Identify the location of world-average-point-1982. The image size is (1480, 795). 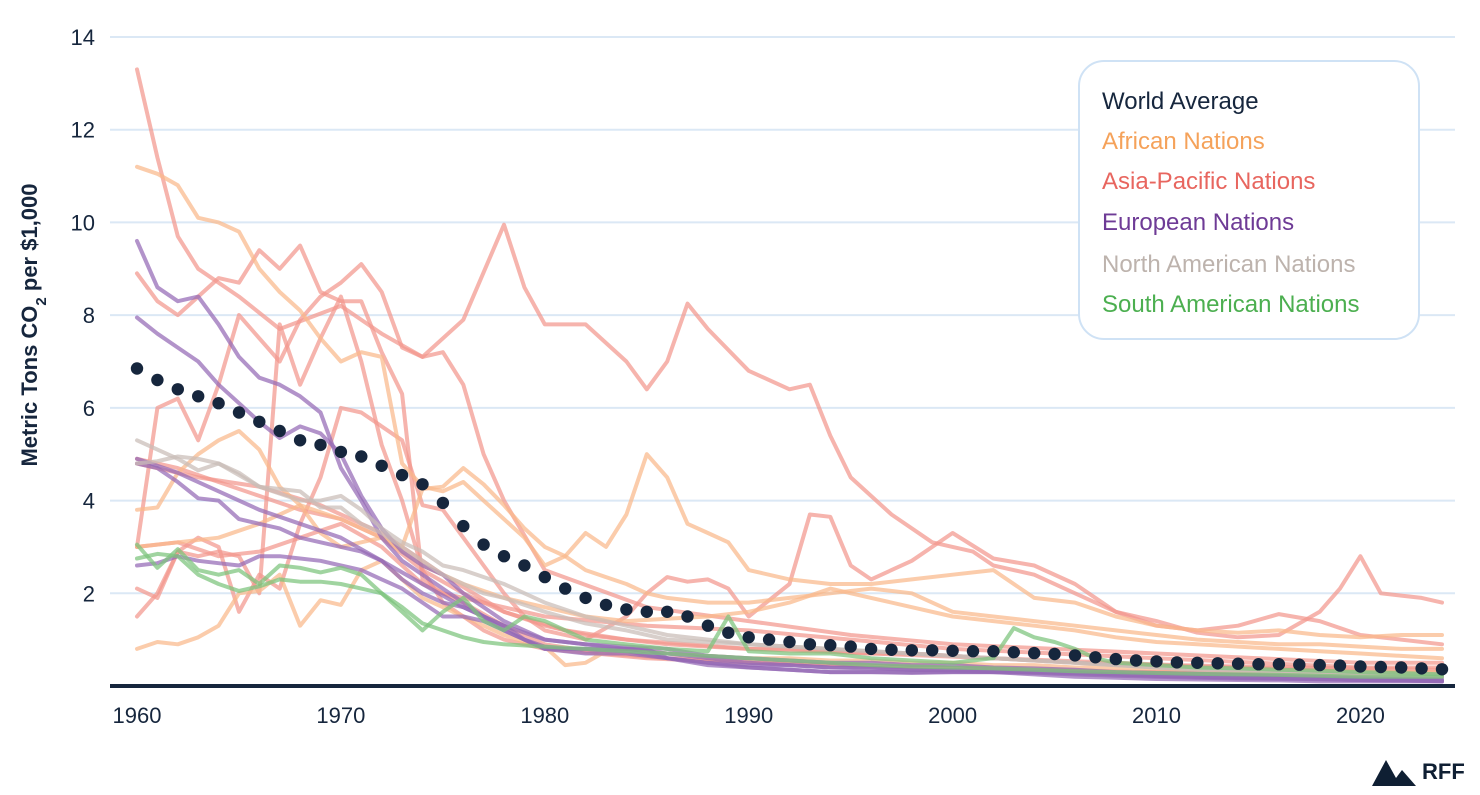
(585, 598).